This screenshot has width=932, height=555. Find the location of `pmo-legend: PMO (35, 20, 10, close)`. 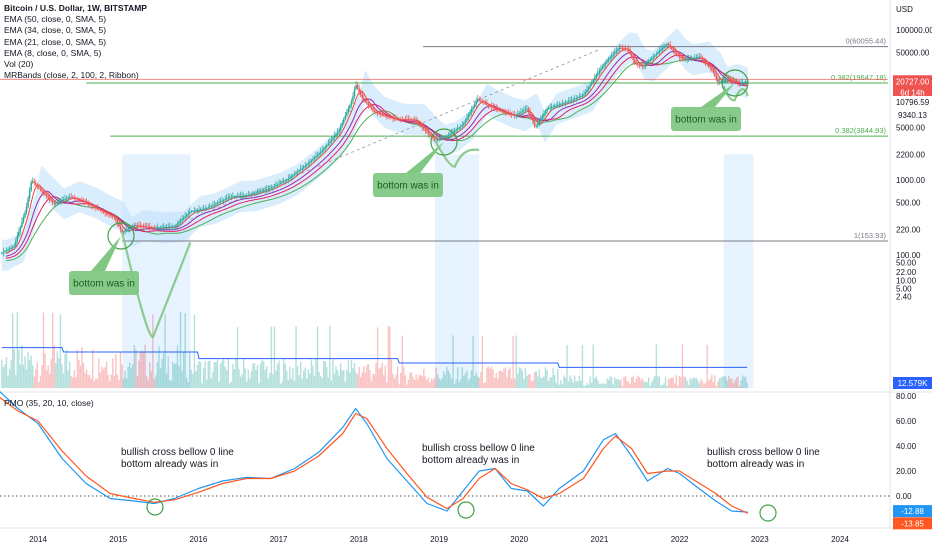

pmo-legend: PMO (35, 20, 10, close) is located at coordinates (49, 403).